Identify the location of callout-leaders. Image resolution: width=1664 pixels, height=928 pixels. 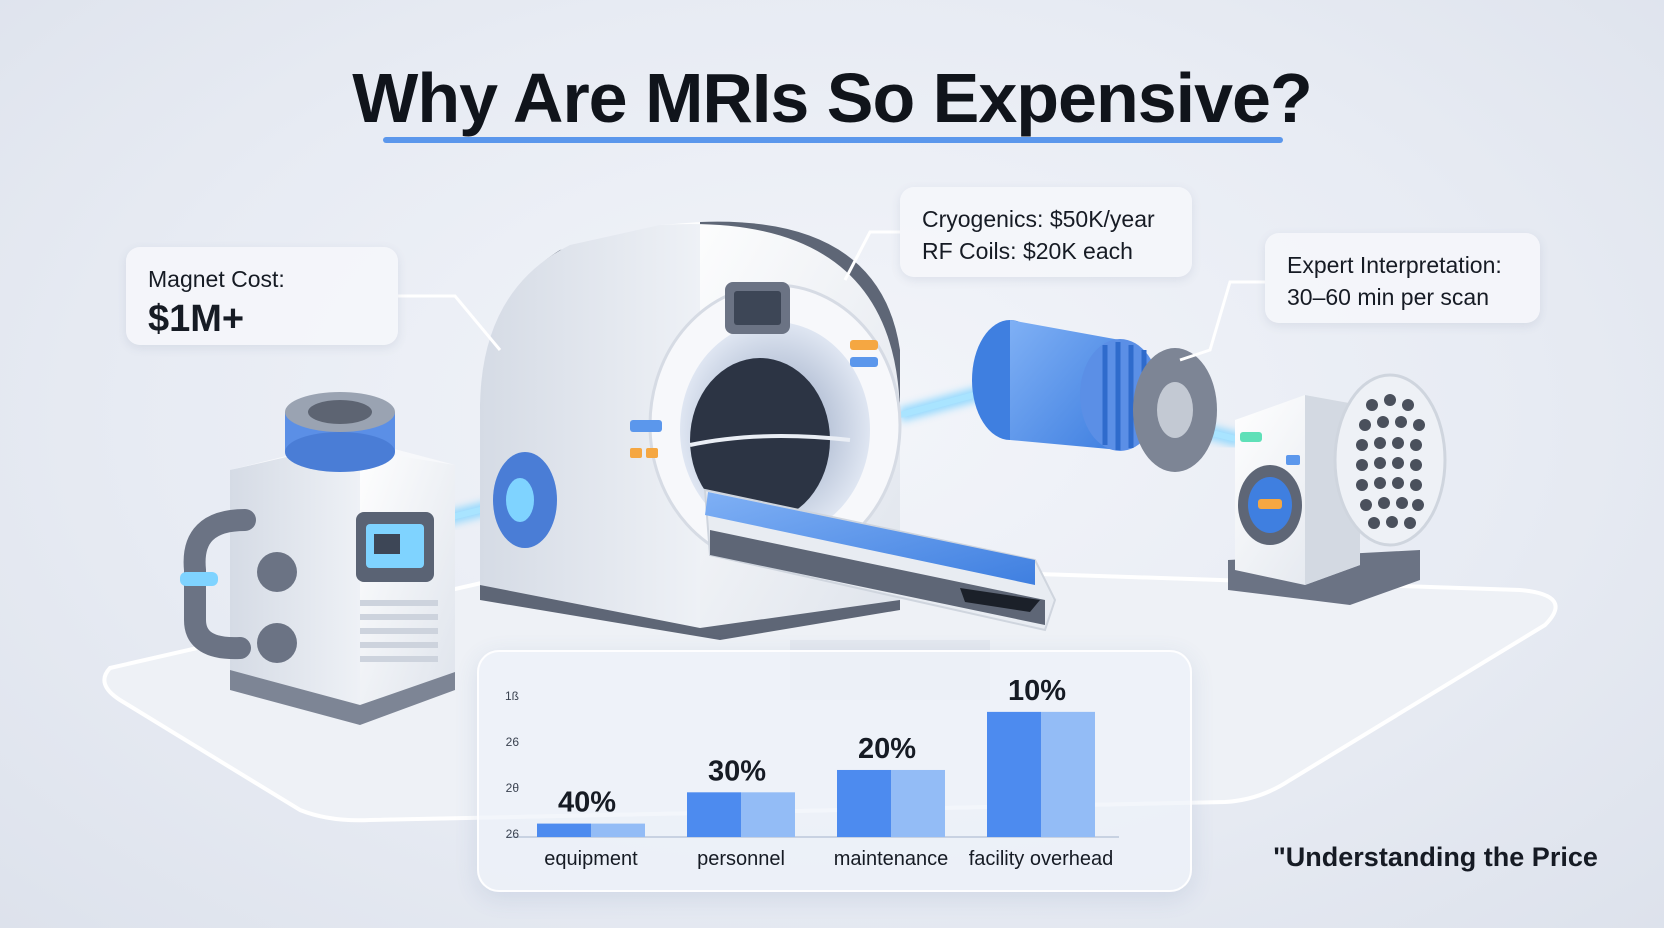
(831, 296).